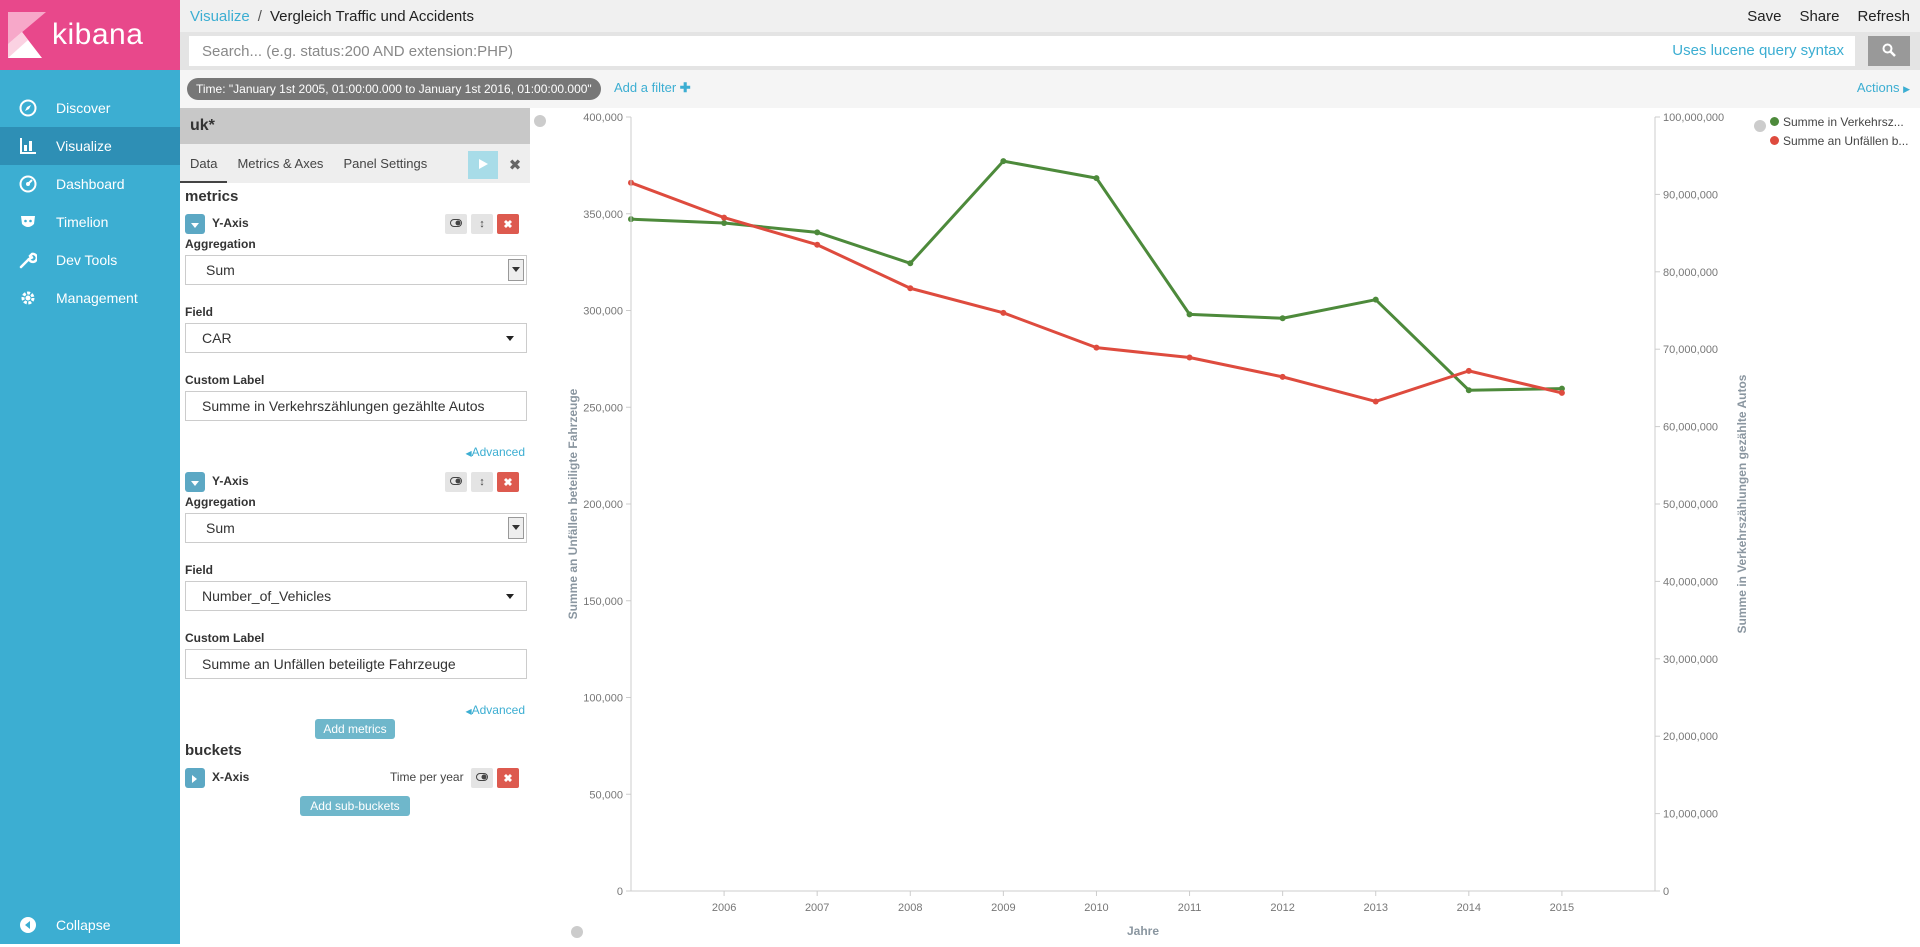 The image size is (1920, 947). What do you see at coordinates (1690, 737) in the screenshot?
I see `right-axis-tick-label: 20,000,000` at bounding box center [1690, 737].